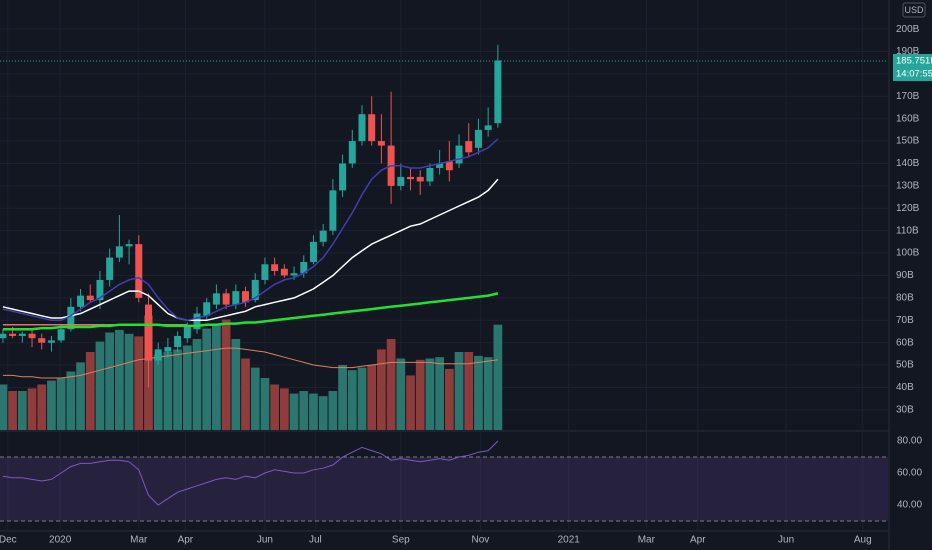  What do you see at coordinates (905, 320) in the screenshot?
I see `y-tick-label: 70B` at bounding box center [905, 320].